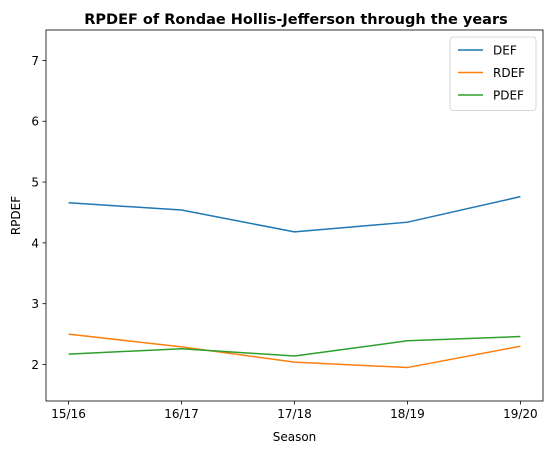 This screenshot has width=554, height=455. I want to click on series-line-def, so click(294, 214).